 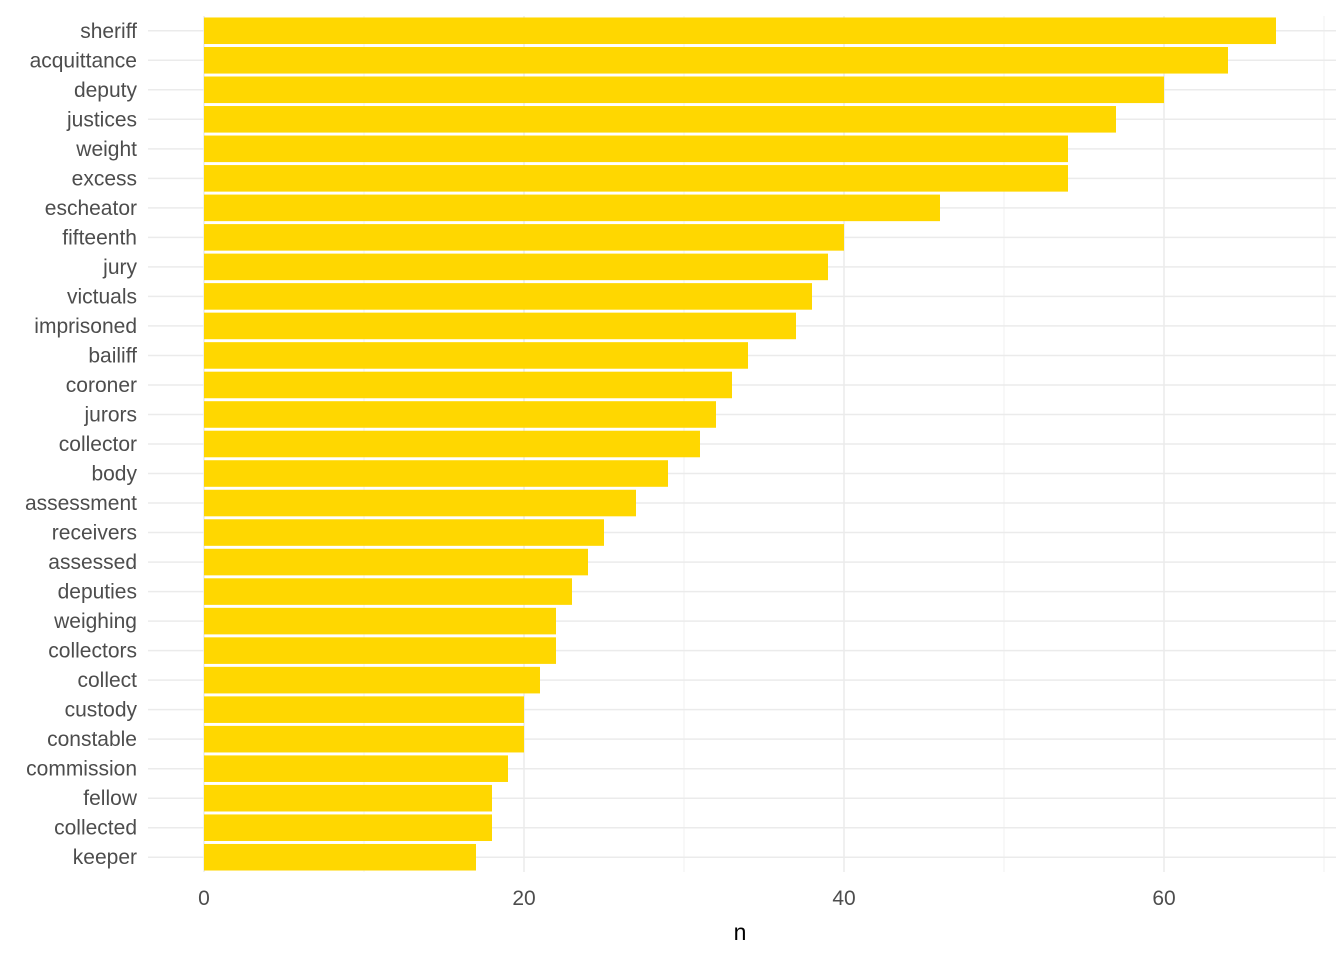 I want to click on bar-collectors, so click(x=380, y=650).